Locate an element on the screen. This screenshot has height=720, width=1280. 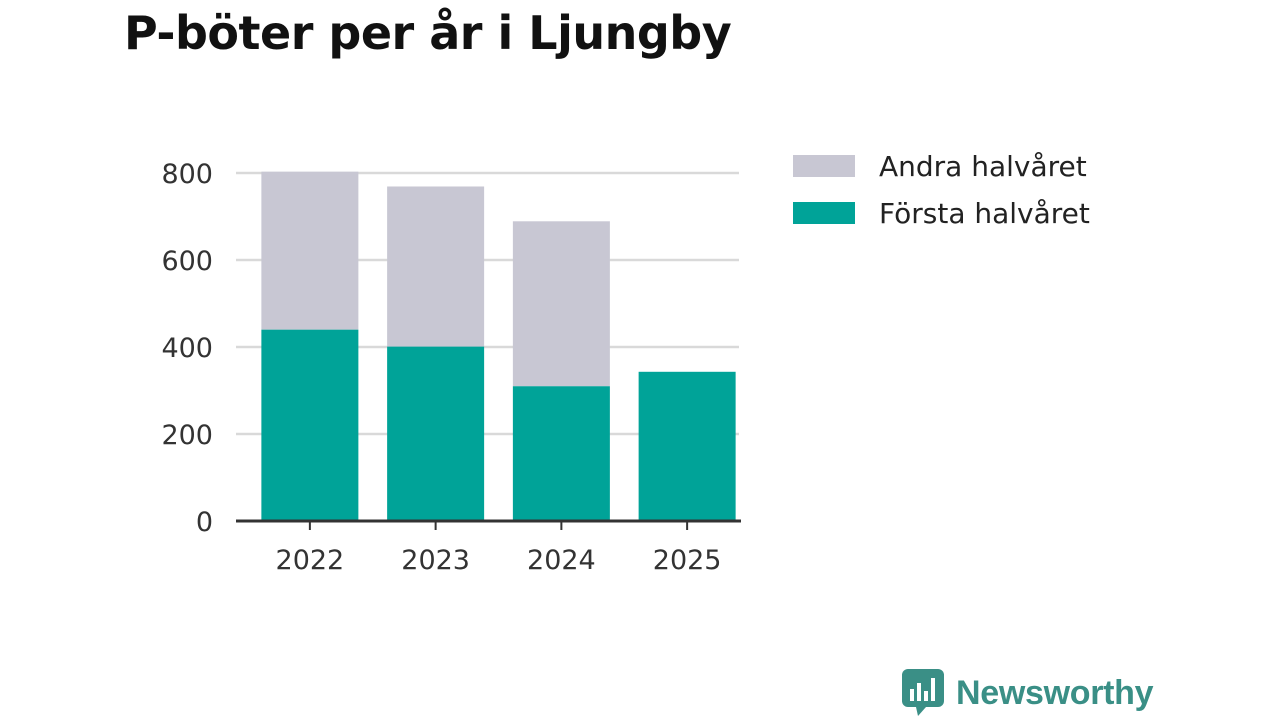
legend-label: Första halvåret is located at coordinates (984, 213).